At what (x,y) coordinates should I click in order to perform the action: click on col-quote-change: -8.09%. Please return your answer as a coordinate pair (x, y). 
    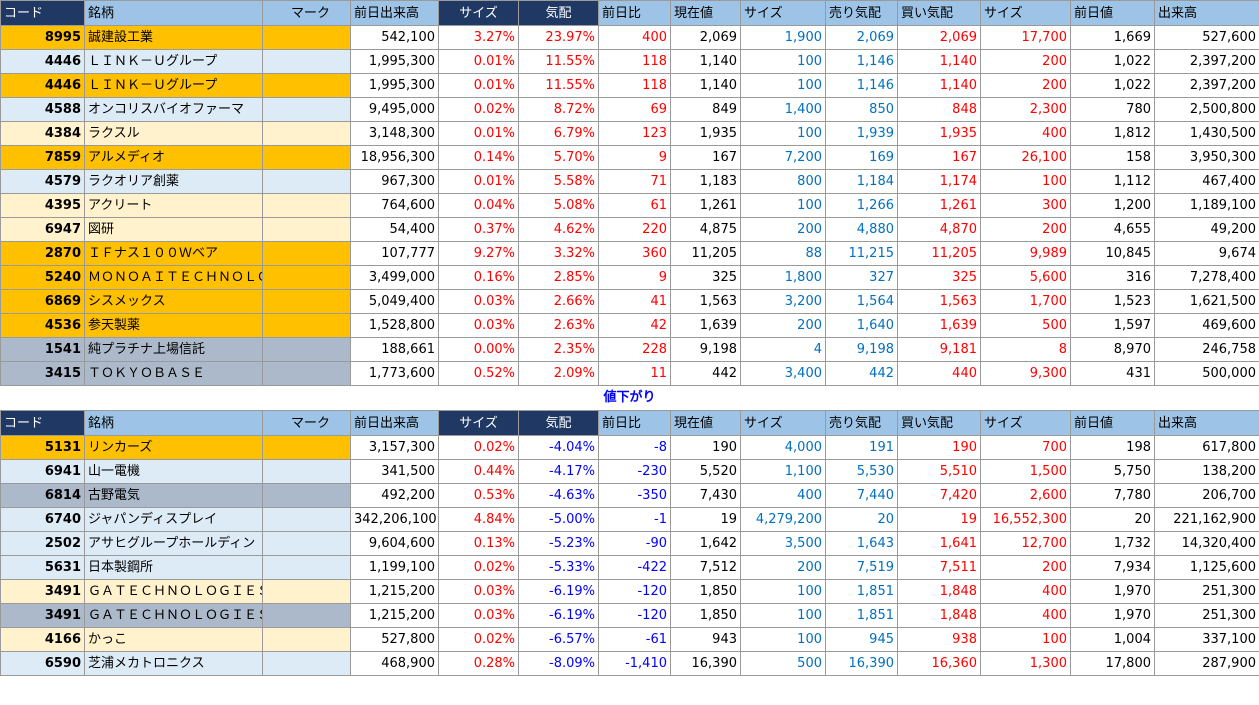
    Looking at the image, I should click on (558, 663).